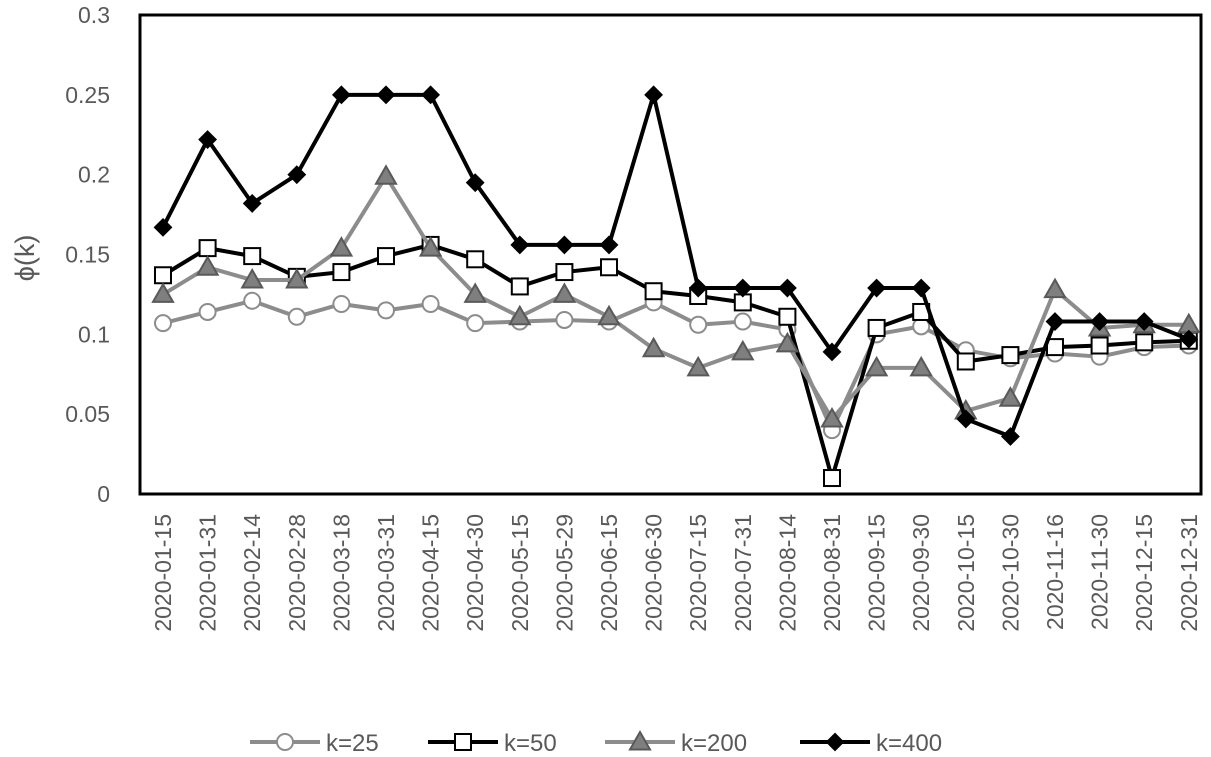 The height and width of the screenshot is (757, 1211). Describe the element at coordinates (163, 573) in the screenshot. I see `x-tick-label: 2020-01-15` at that location.